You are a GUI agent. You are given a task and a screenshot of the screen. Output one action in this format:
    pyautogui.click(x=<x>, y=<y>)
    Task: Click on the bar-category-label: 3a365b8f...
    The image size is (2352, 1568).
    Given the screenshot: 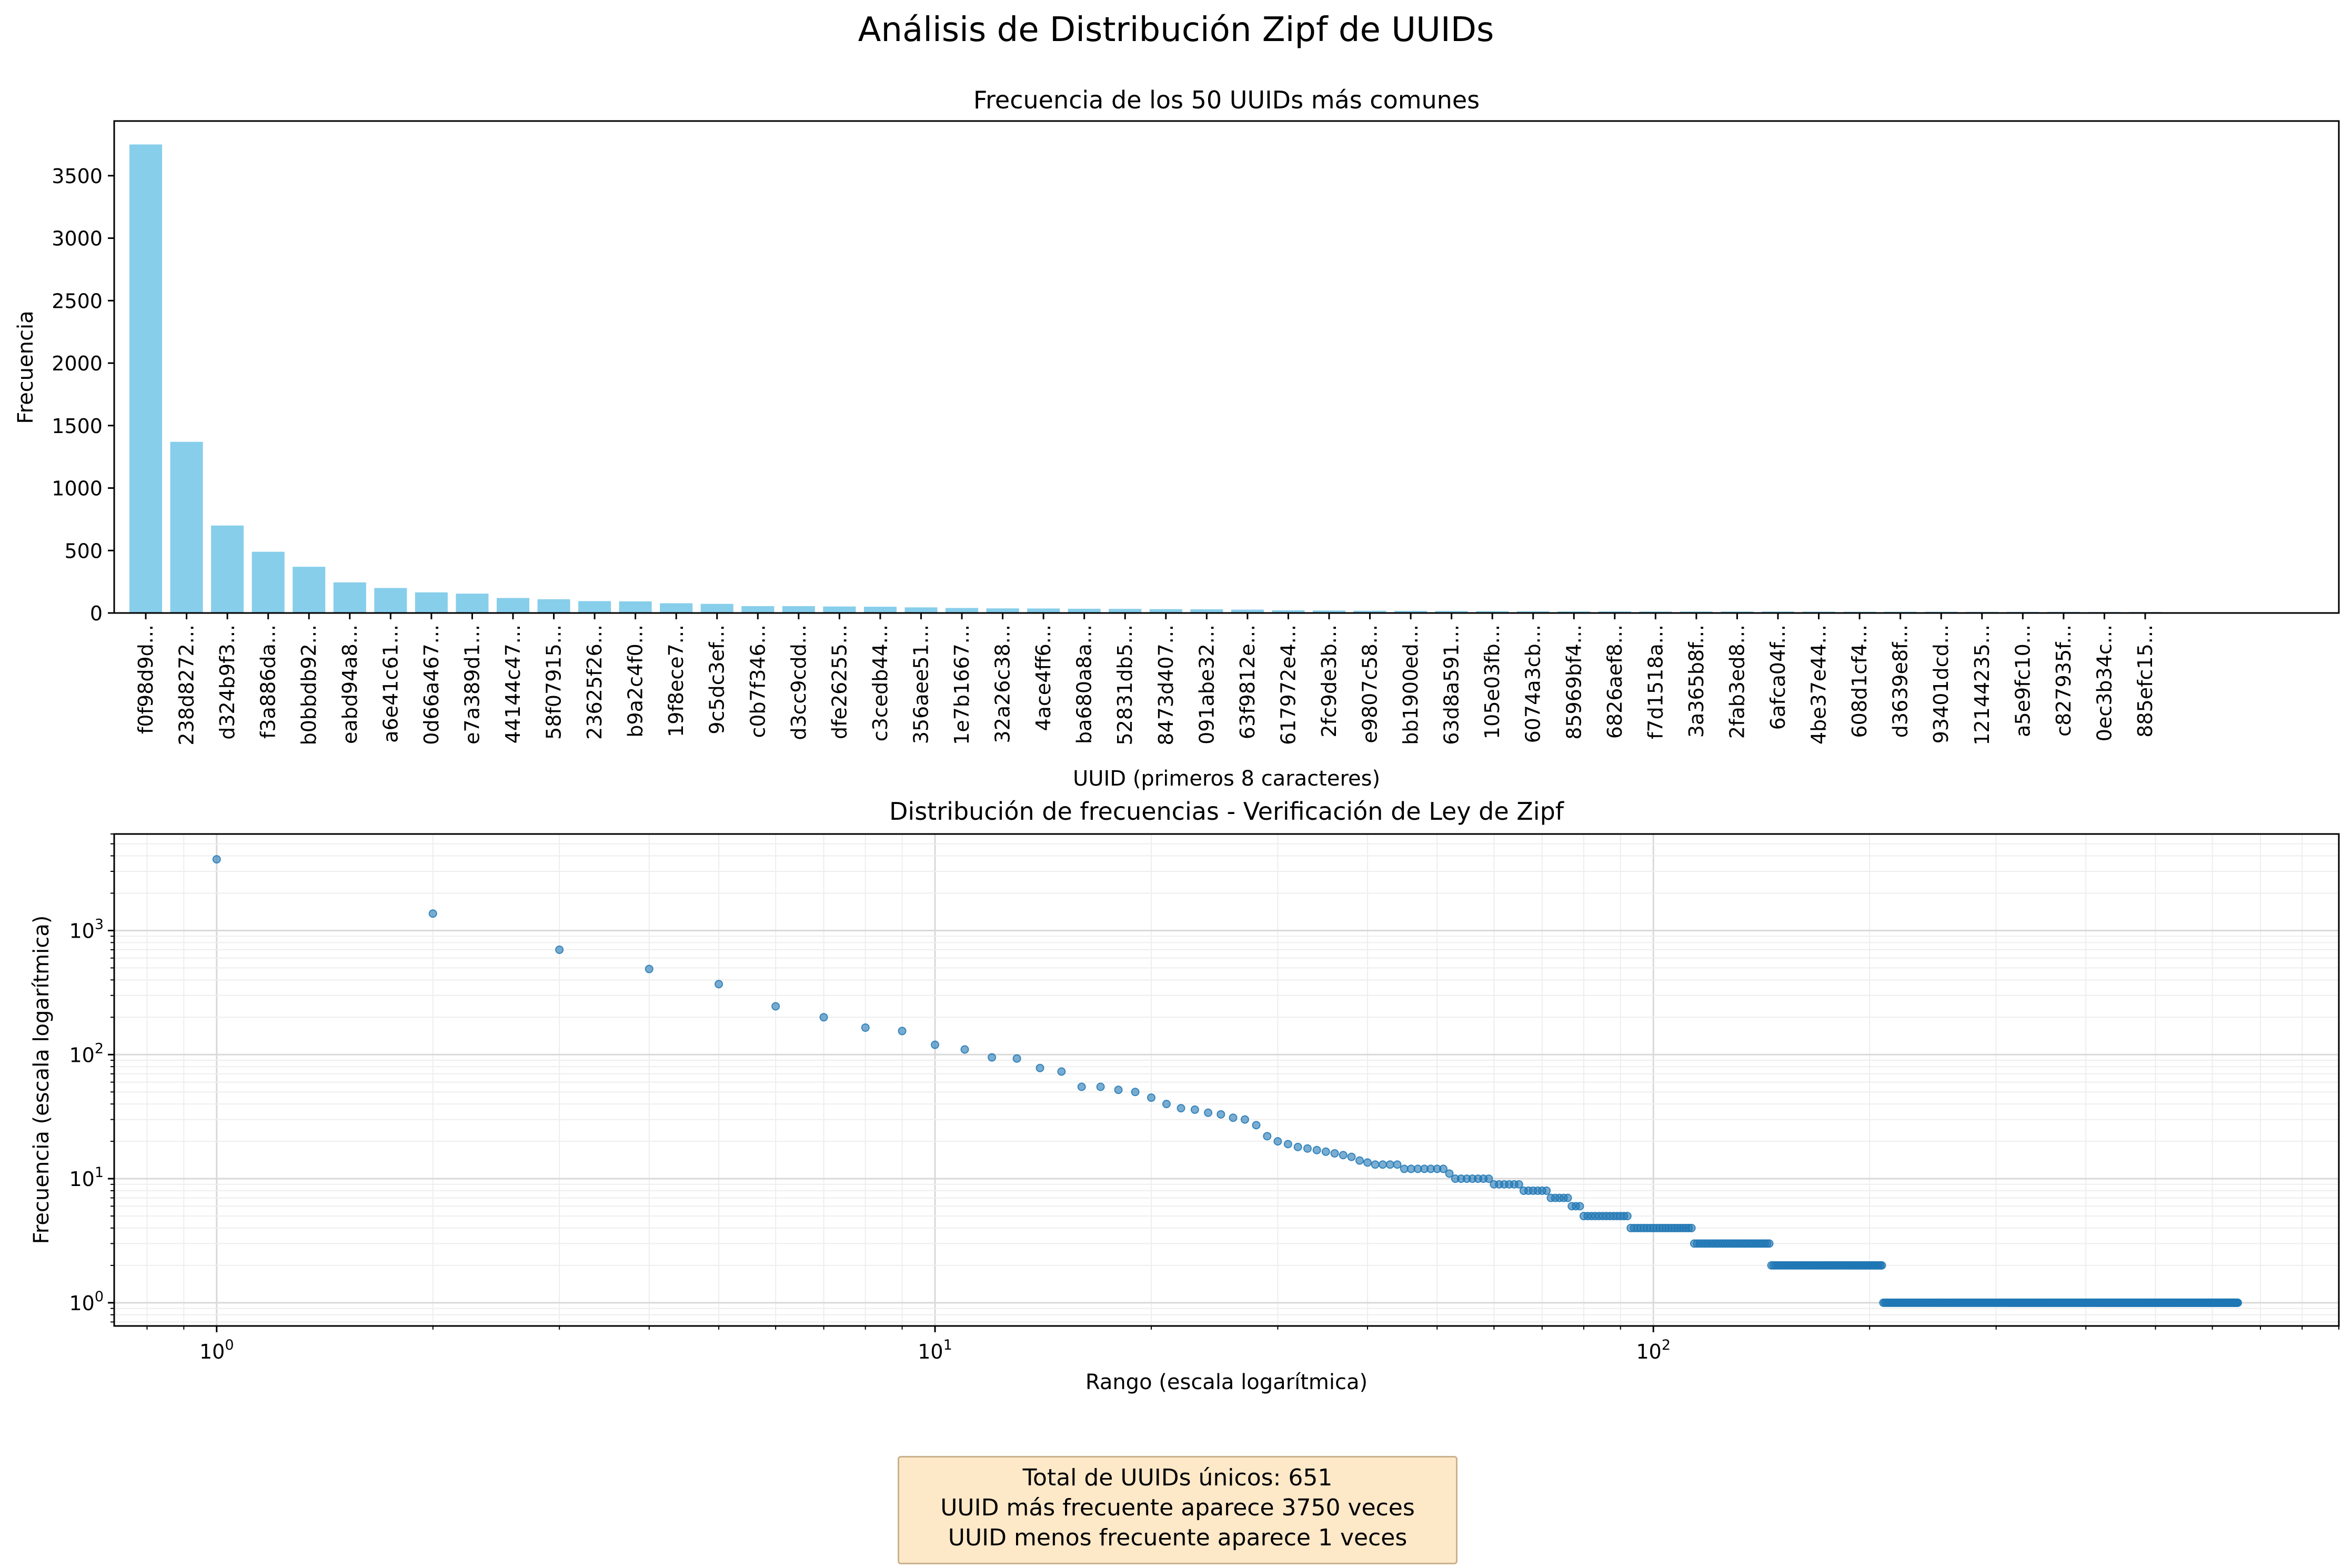 What is the action you would take?
    pyautogui.click(x=1696, y=681)
    